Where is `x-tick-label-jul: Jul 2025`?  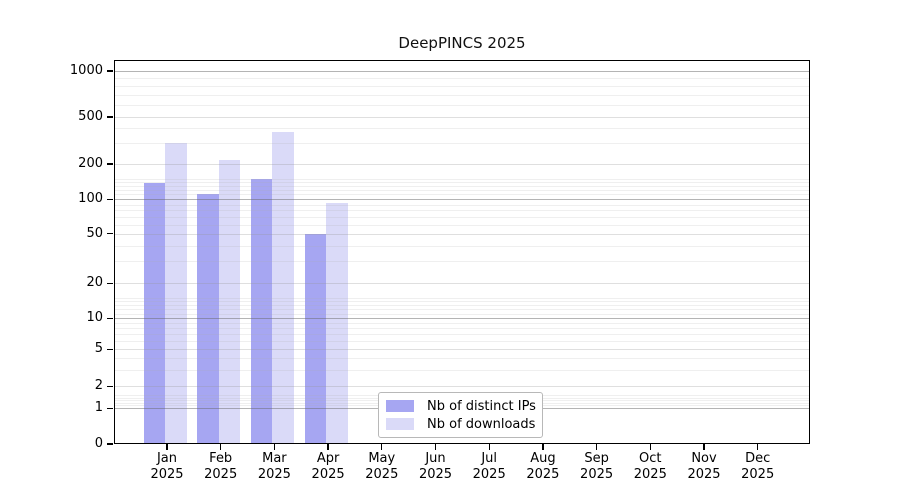 x-tick-label-jul: Jul 2025 is located at coordinates (489, 466).